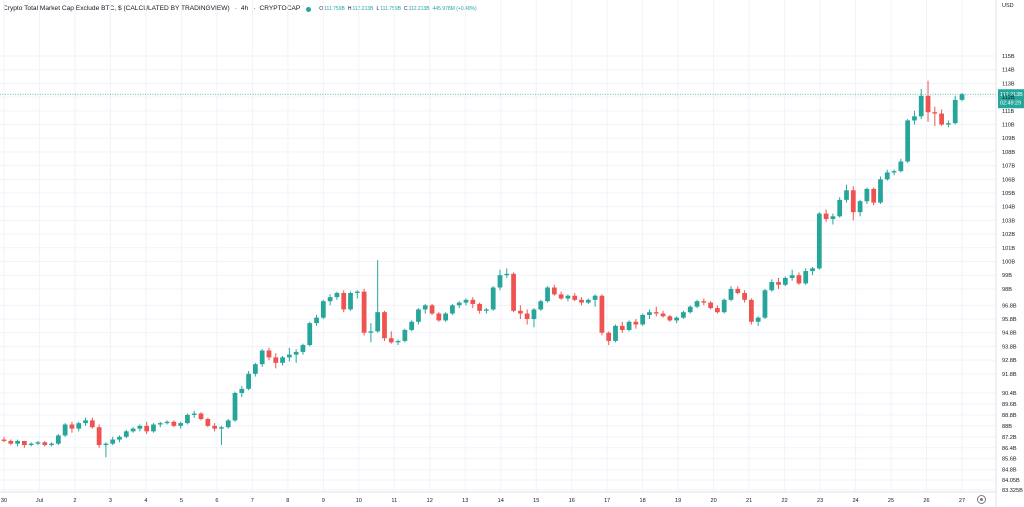 This screenshot has height=507, width=1024. What do you see at coordinates (1007, 427) in the screenshot?
I see `y-tick-label: 88B` at bounding box center [1007, 427].